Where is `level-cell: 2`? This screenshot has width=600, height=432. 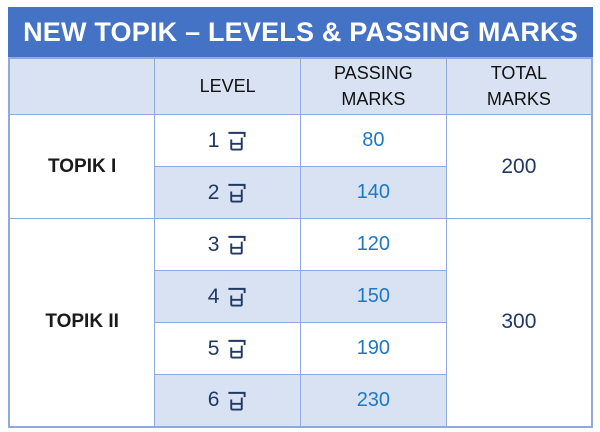 level-cell: 2 is located at coordinates (227, 192).